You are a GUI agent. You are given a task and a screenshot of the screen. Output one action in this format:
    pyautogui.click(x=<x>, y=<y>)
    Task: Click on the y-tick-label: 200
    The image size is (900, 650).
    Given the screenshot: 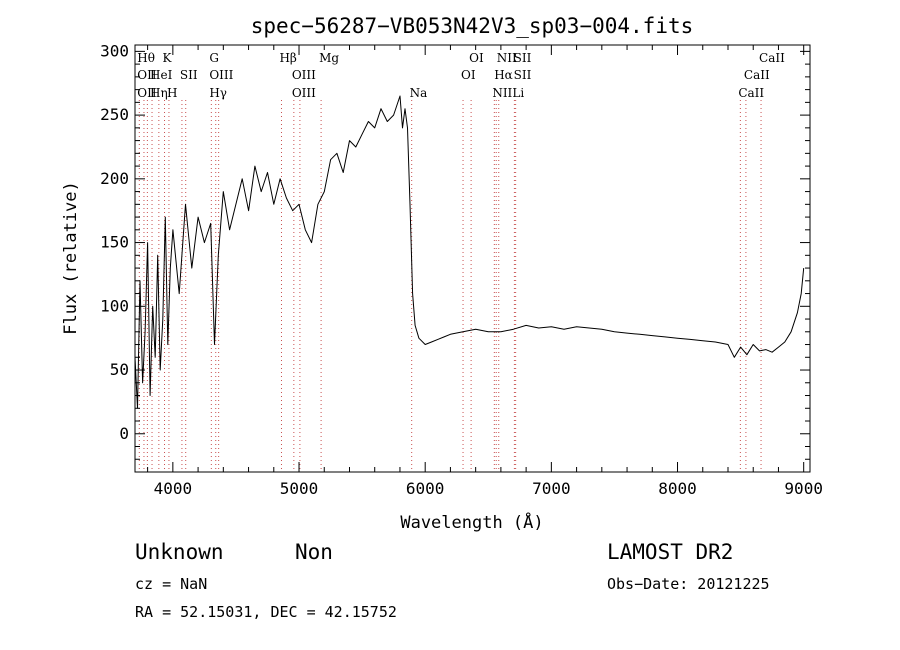 What is the action you would take?
    pyautogui.click(x=114, y=178)
    